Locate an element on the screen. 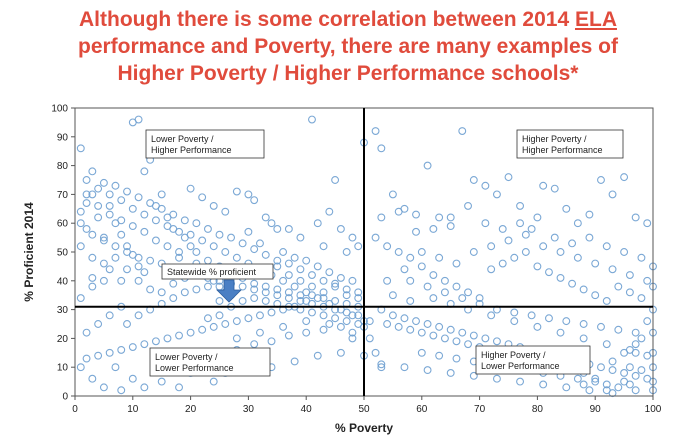 The height and width of the screenshot is (442, 696). quadrant-label-top-left-line-1: Lower Poverty / is located at coordinates (182, 139).